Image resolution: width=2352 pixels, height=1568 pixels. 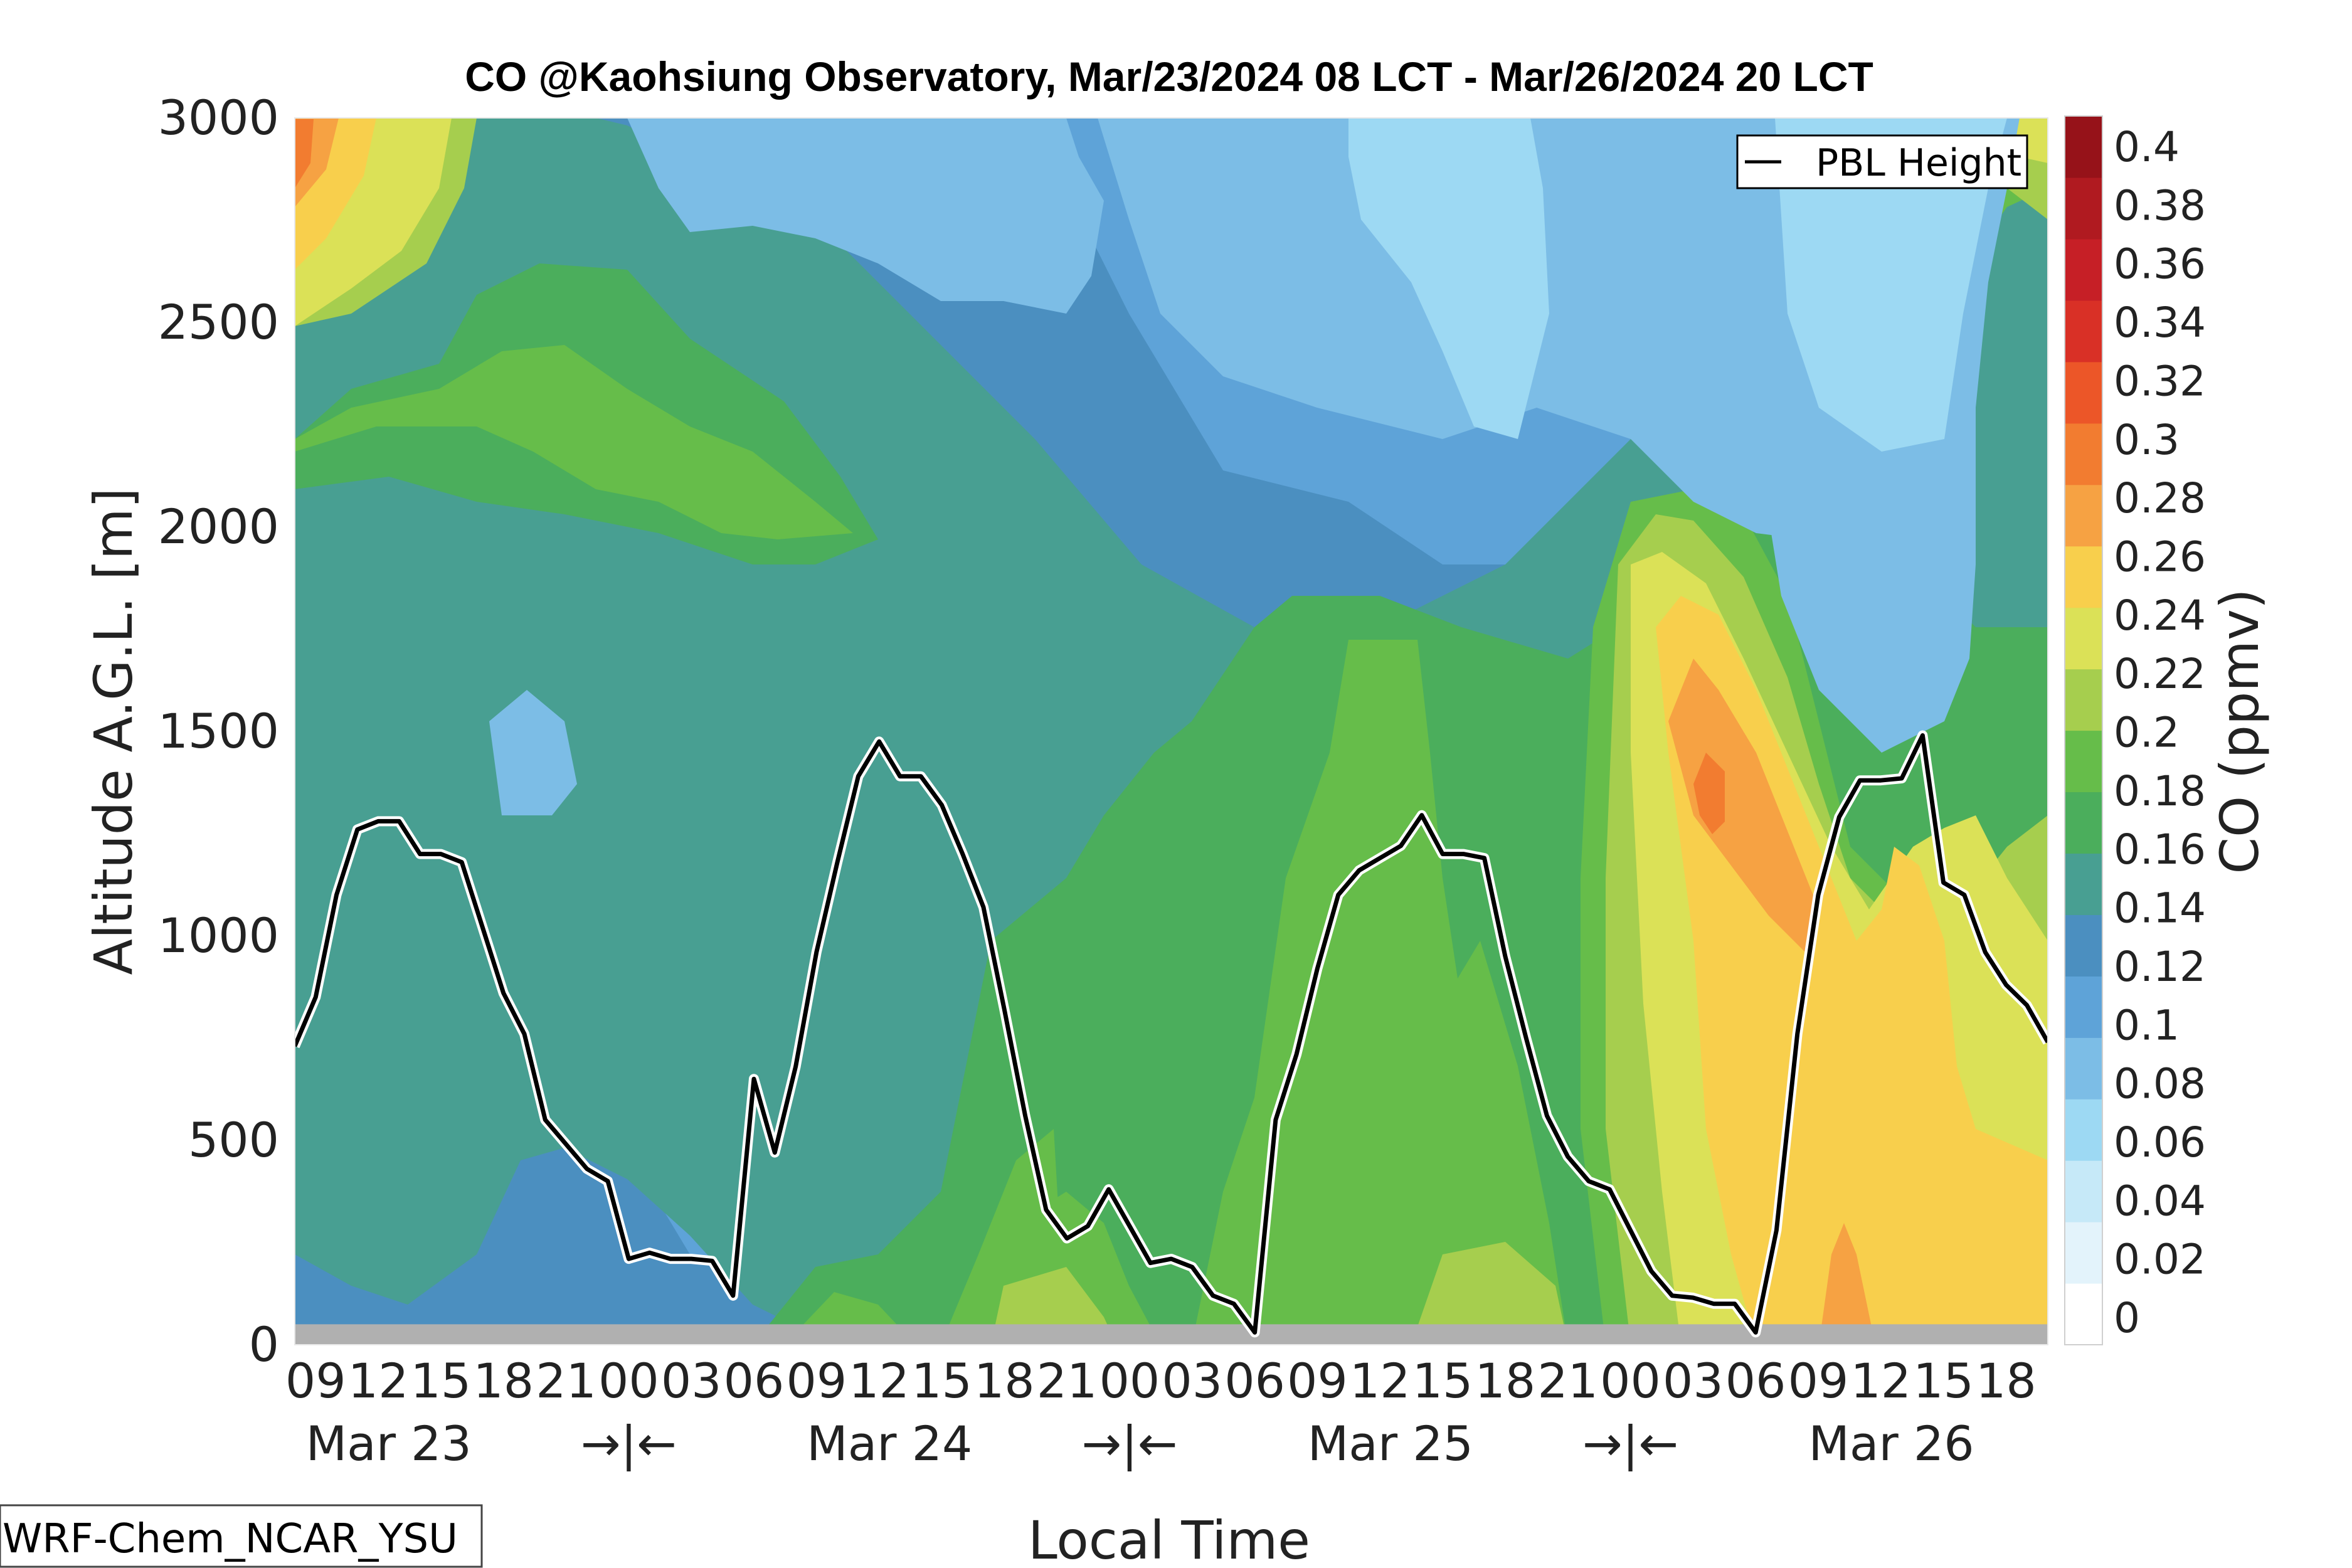 I want to click on x-day-label: Mar 25, so click(x=1390, y=1443).